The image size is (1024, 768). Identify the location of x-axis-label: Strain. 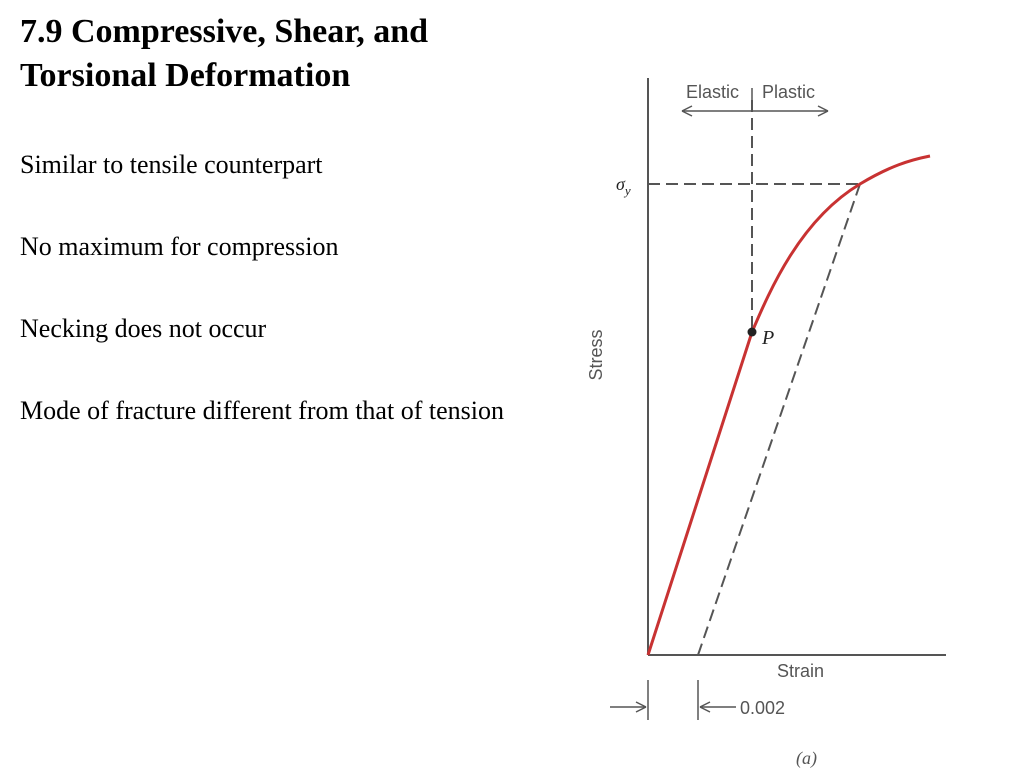
(800, 671).